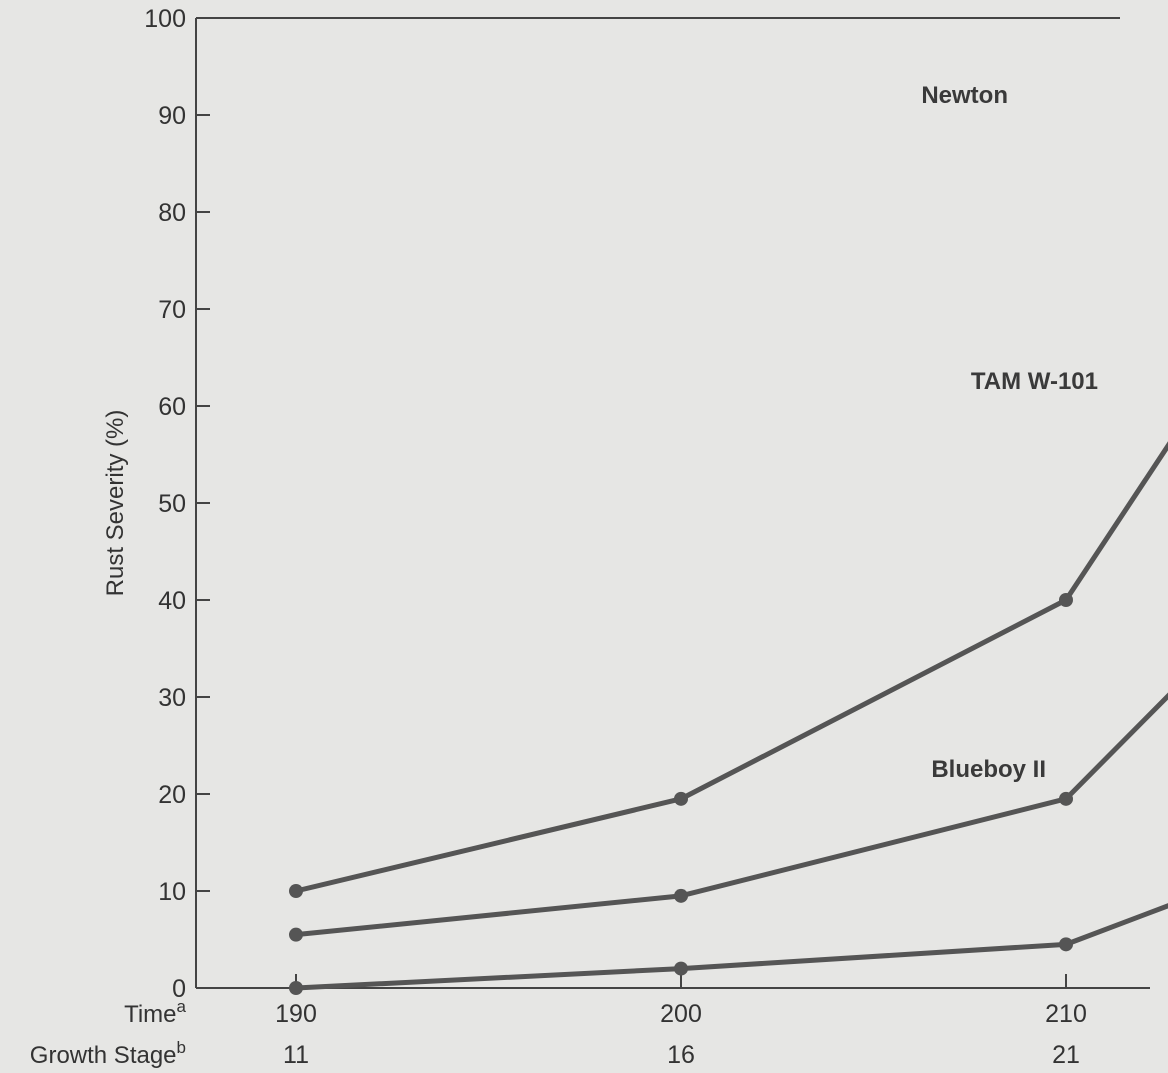 This screenshot has width=1168, height=1073. Describe the element at coordinates (681, 1055) in the screenshot. I see `x-tick-label-growth-stage: 16` at that location.